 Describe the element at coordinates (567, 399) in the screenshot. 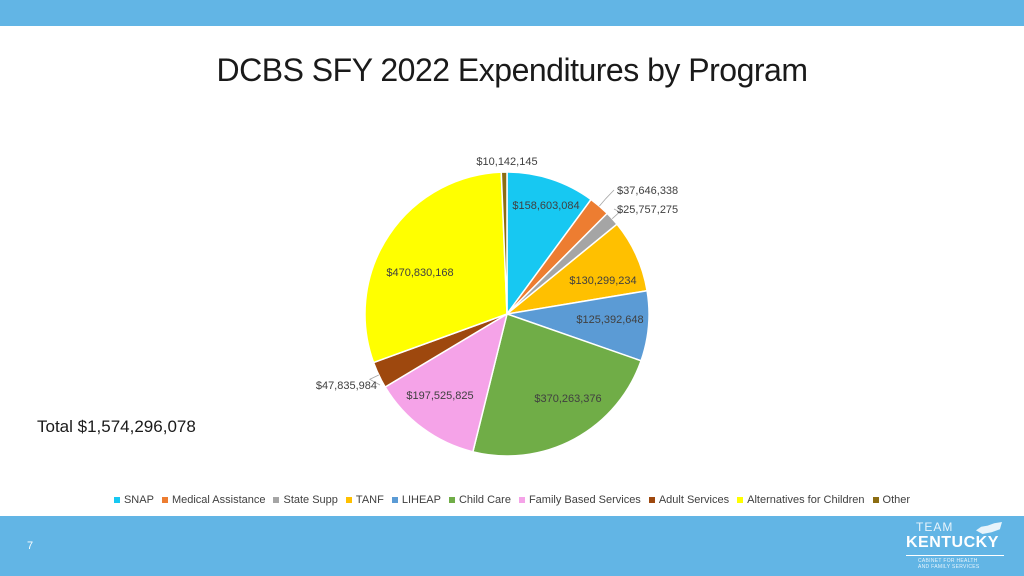

I see `data-label: $370,263,376` at that location.